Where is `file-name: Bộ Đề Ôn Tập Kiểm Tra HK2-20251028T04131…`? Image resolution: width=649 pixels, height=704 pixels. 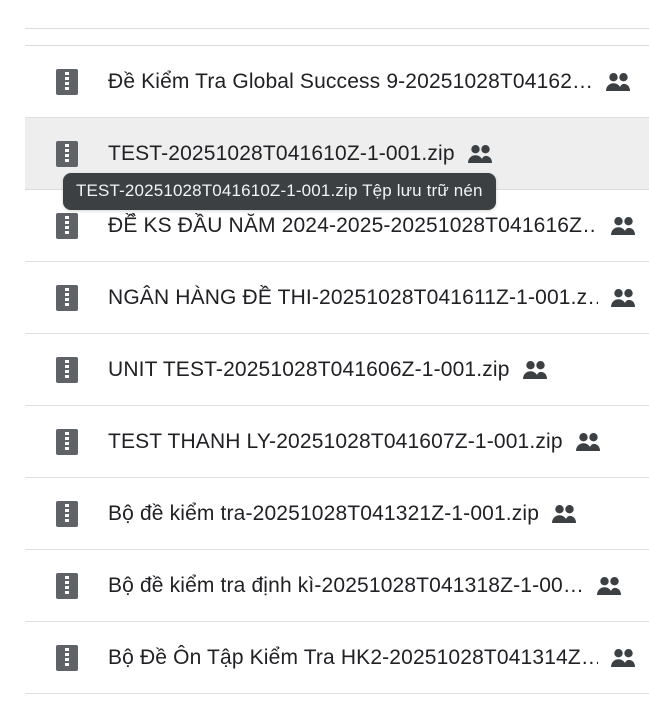 file-name: Bộ Đề Ôn Tập Kiểm Tra HK2-20251028T04131… is located at coordinates (353, 657).